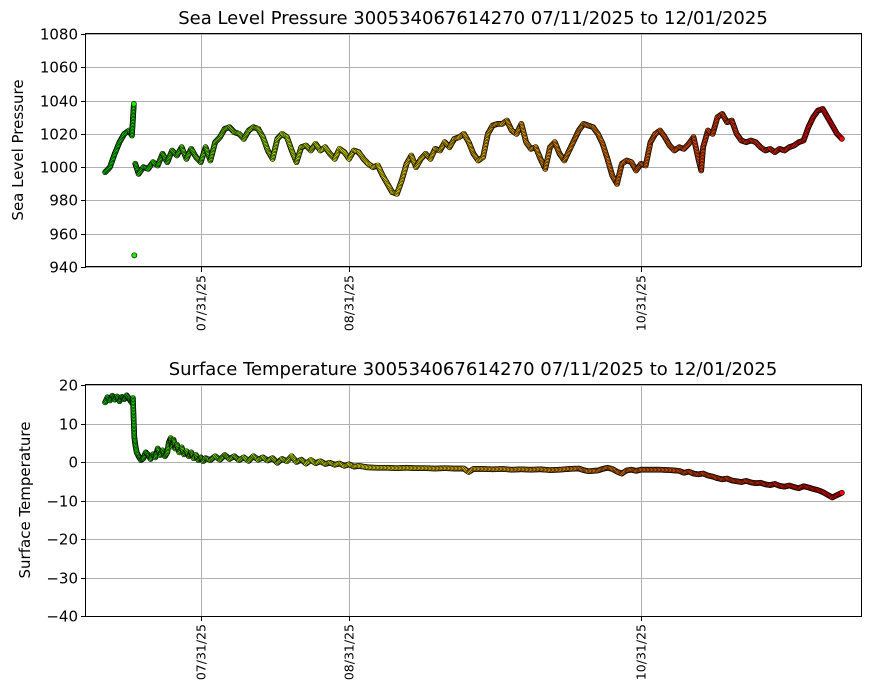 Image resolution: width=870 pixels, height=700 pixels. I want to click on y-axis-label: Surface Temperature, so click(25, 500).